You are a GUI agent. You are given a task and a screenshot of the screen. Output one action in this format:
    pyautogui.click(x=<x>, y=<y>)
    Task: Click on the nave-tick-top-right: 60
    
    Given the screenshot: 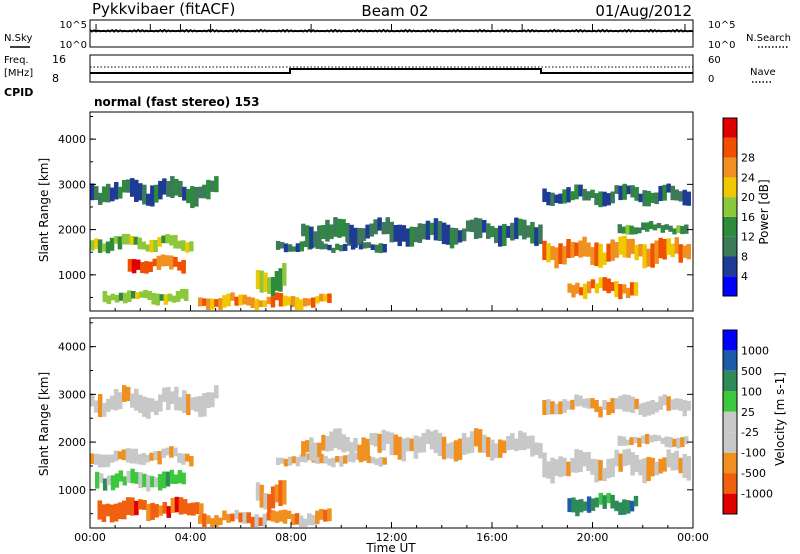 What is the action you would take?
    pyautogui.click(x=714, y=60)
    